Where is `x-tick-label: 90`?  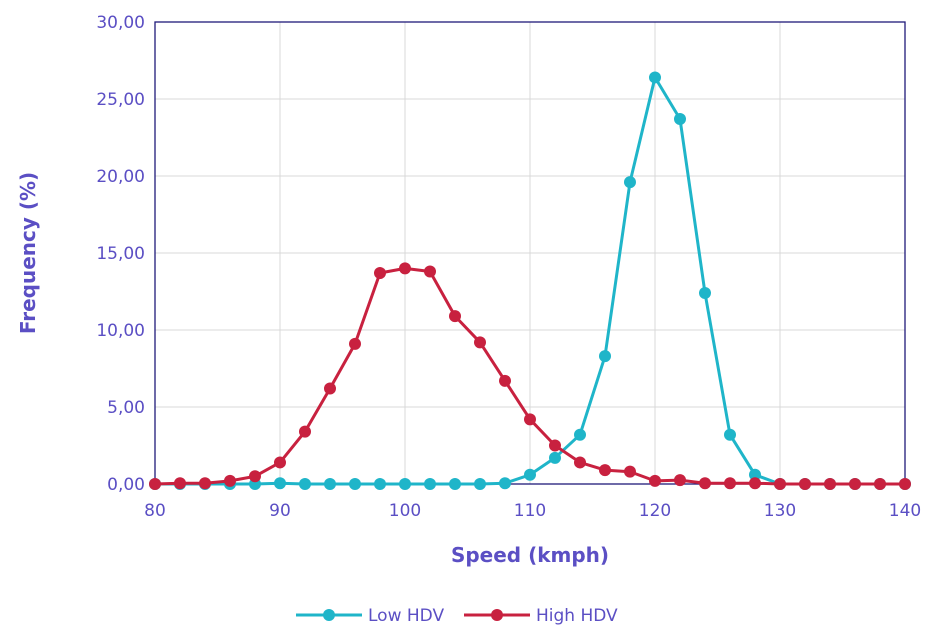 x-tick-label: 90 is located at coordinates (280, 511).